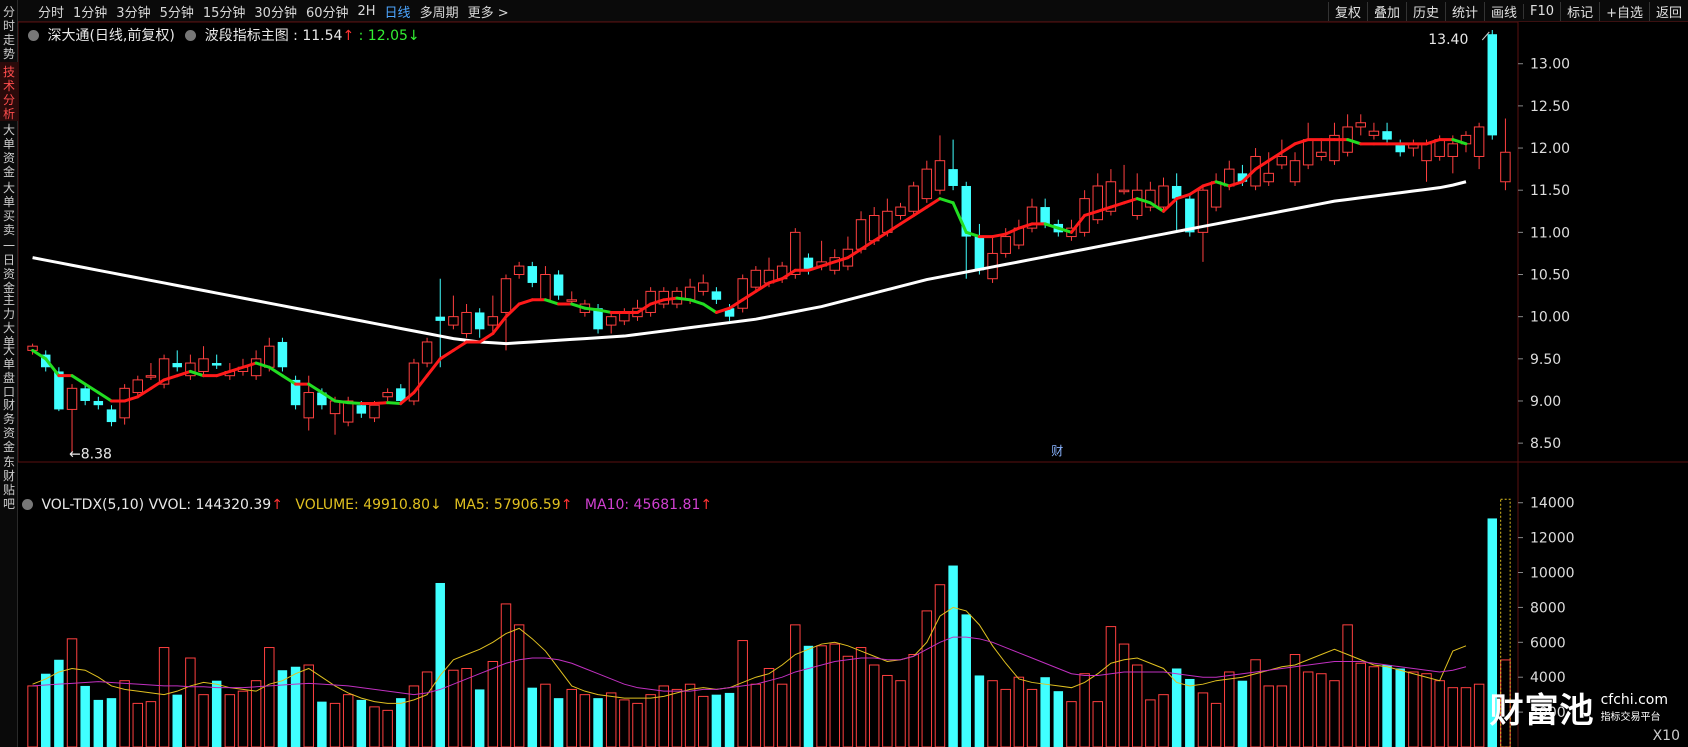 This screenshot has height=747, width=1688. Describe the element at coordinates (8, 209) in the screenshot. I see `sidebar-item-3: 大单买卖` at that location.